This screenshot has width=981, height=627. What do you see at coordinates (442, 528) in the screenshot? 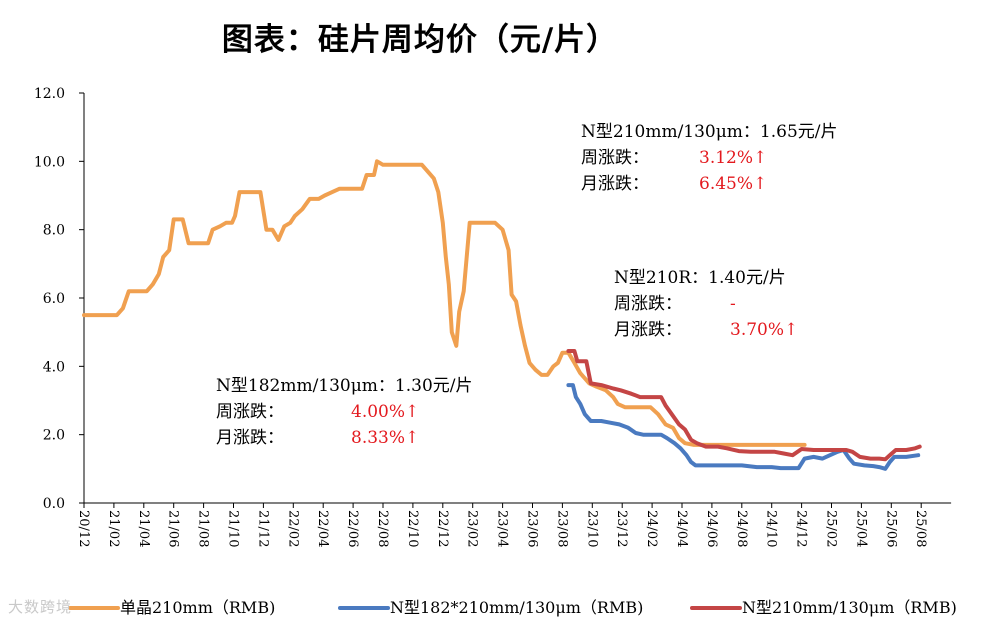
I see `x-tick-label: 22/12` at bounding box center [442, 528].